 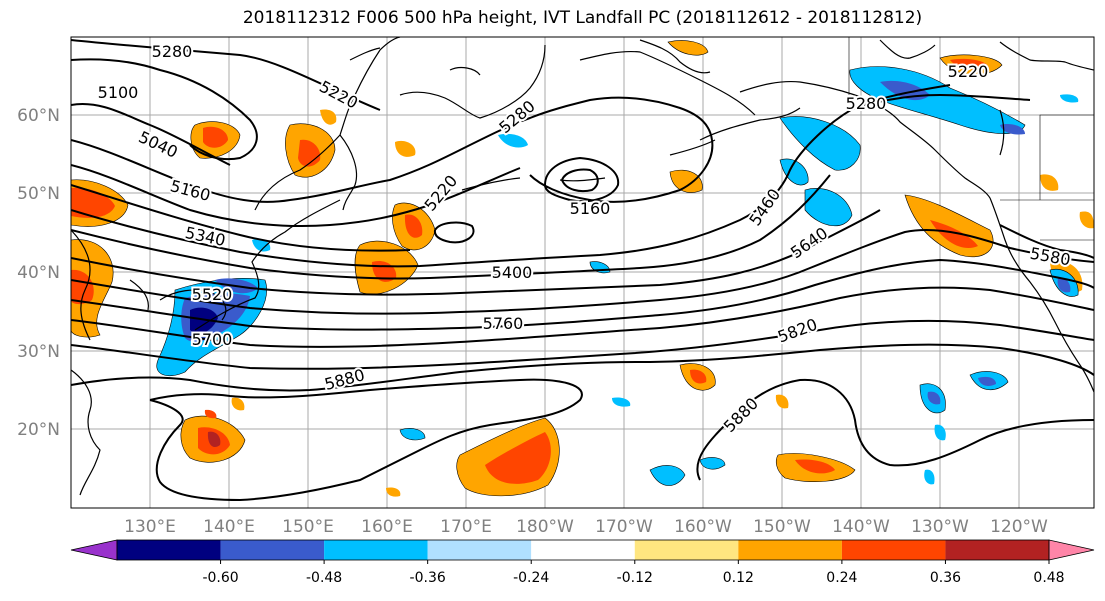 I want to click on longitude-label: 120°W, so click(x=1019, y=527).